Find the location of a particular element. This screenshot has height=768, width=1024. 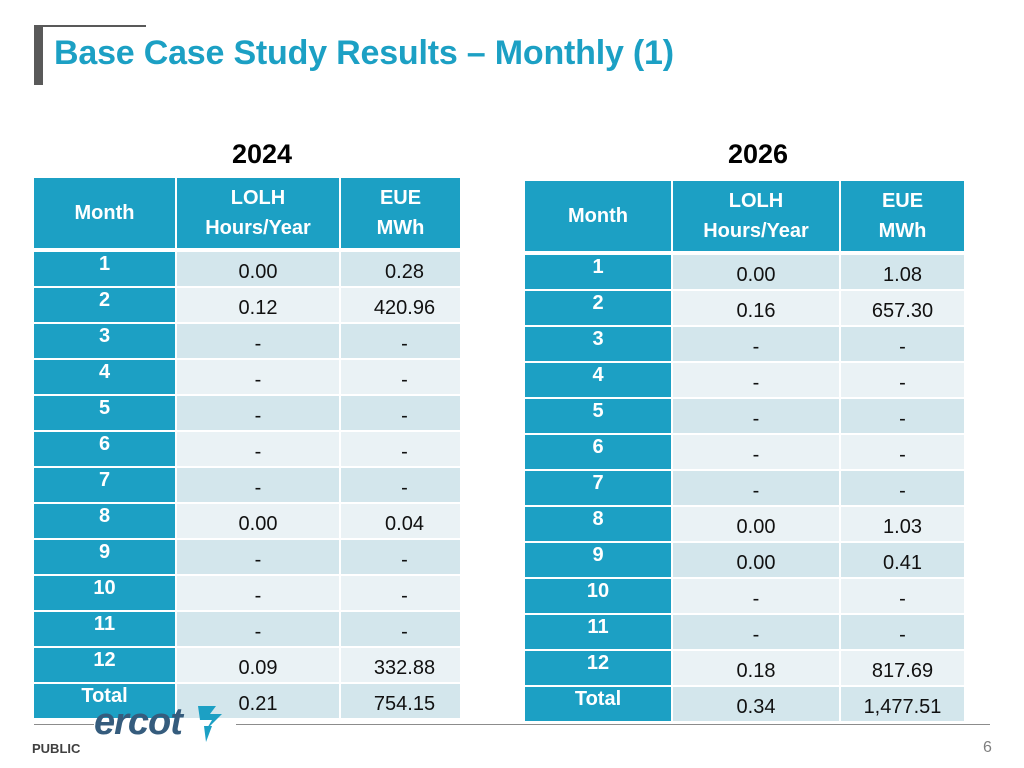

eue-cell: 754.15 is located at coordinates (400, 702).